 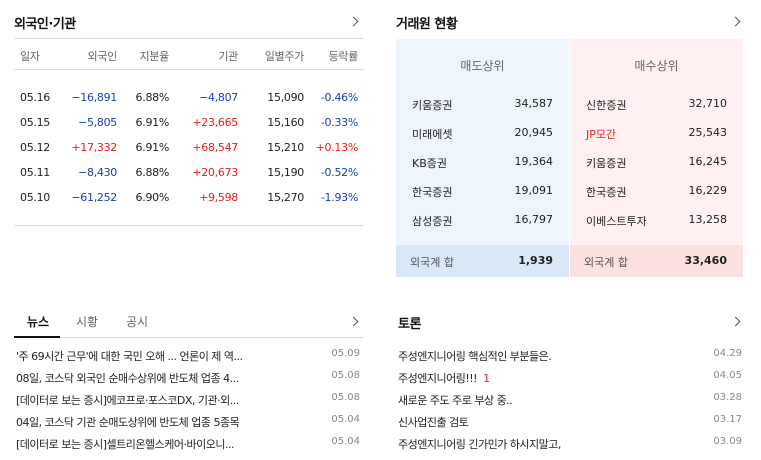 I want to click on buy-broker-value: 16,229, so click(x=708, y=190).